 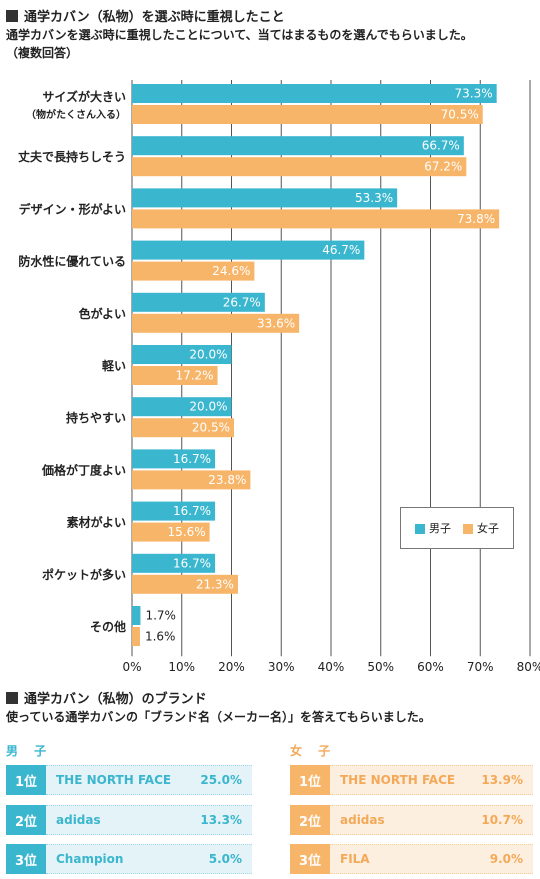 What do you see at coordinates (160, 637) in the screenshot?
I see `data-label: 1.6%` at bounding box center [160, 637].